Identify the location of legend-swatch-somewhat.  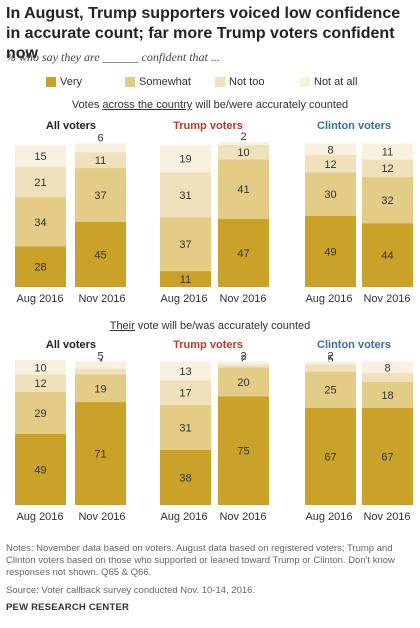
(130, 82).